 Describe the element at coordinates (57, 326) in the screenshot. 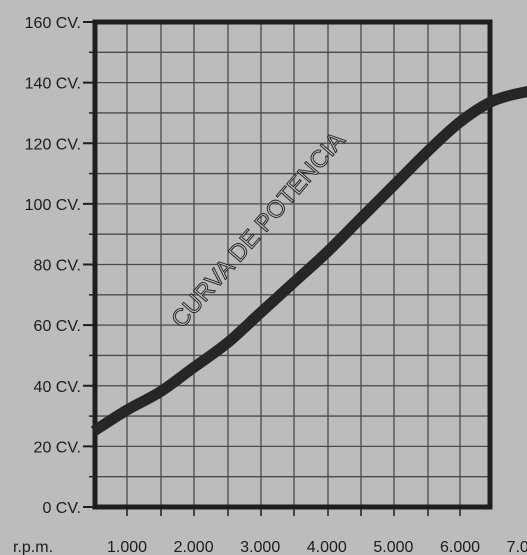

I see `y-tick-label: 60 CV.` at that location.